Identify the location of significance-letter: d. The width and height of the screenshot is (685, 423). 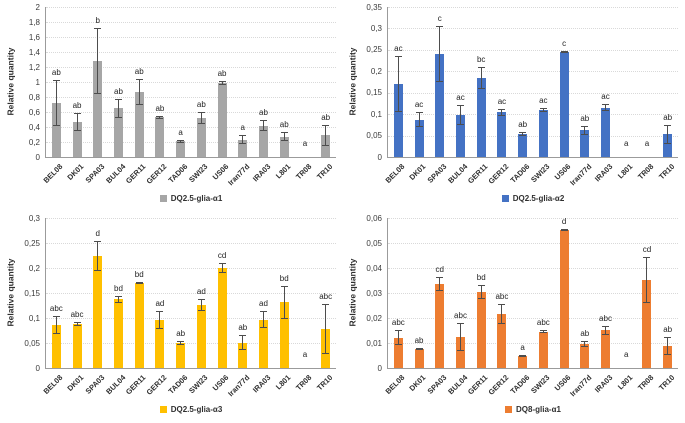
(564, 221).